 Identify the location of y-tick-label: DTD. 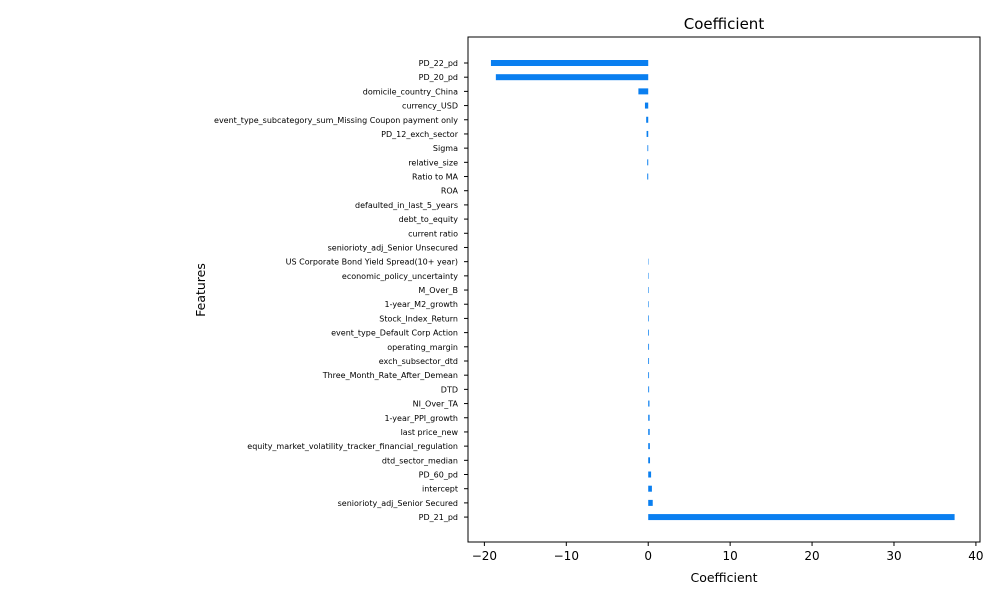
(449, 389).